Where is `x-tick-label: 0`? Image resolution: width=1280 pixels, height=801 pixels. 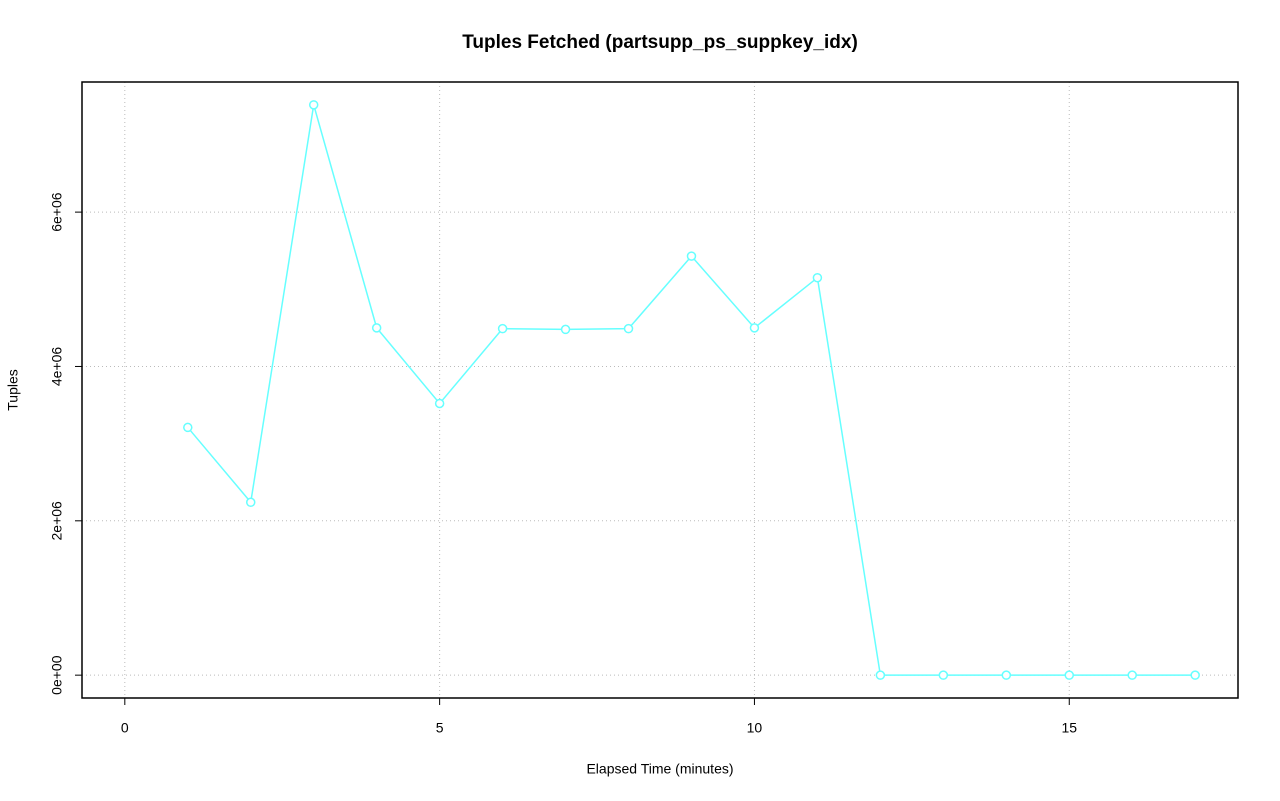 x-tick-label: 0 is located at coordinates (125, 728).